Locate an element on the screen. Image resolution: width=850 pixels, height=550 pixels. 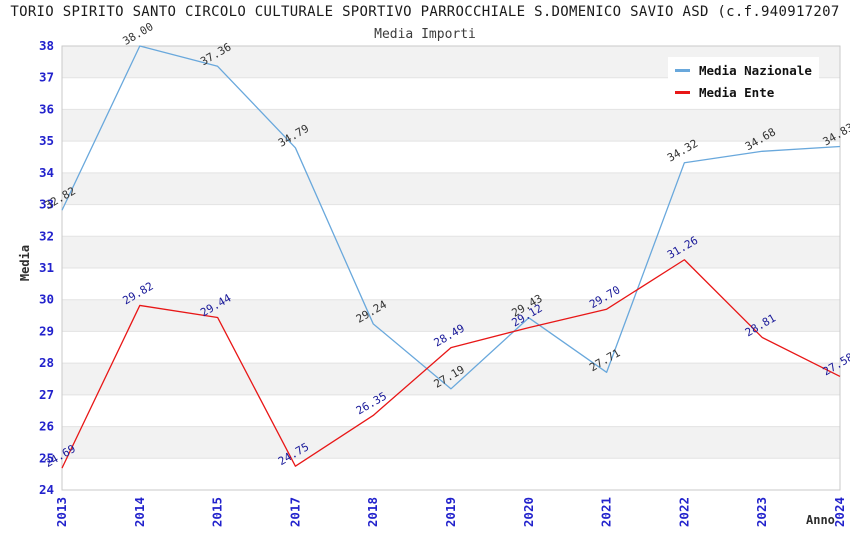
x-tick-label: 2023 is located at coordinates (761, 512).